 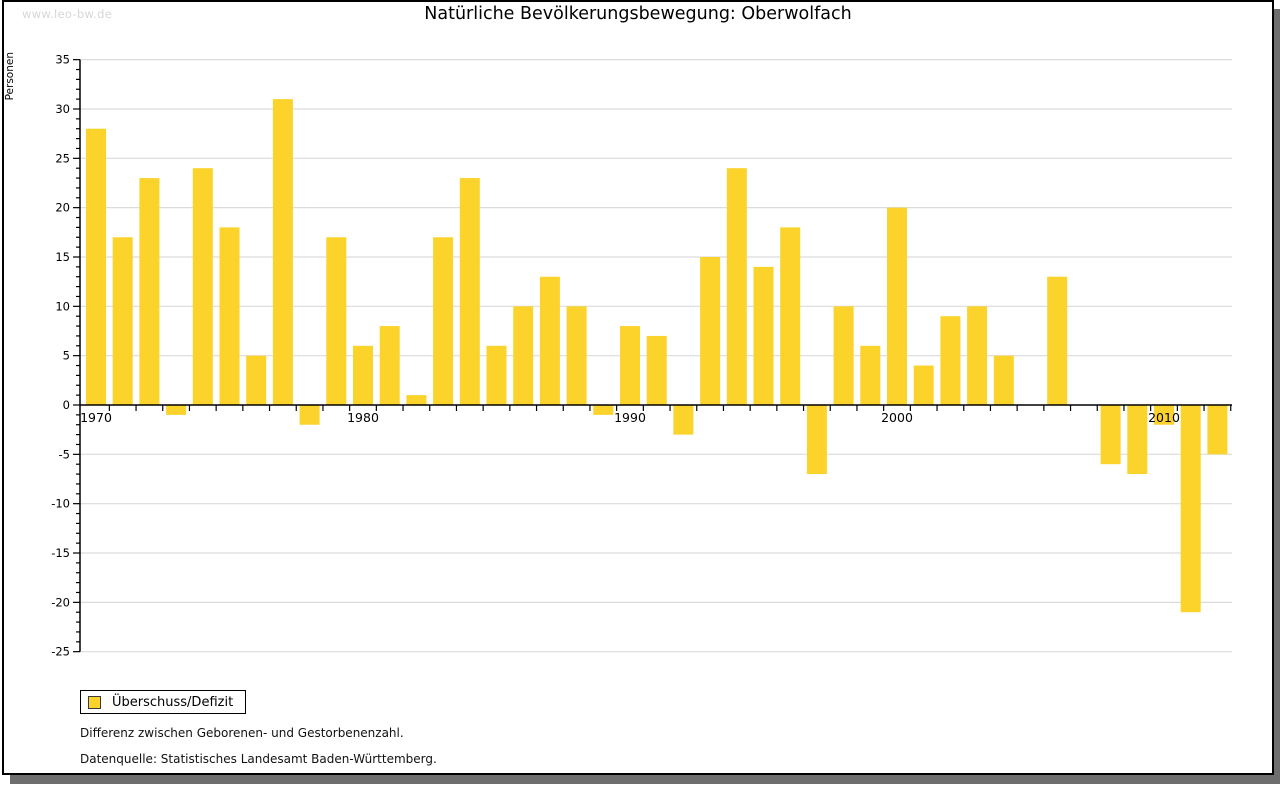 What do you see at coordinates (202, 286) in the screenshot?
I see `bar-1974` at bounding box center [202, 286].